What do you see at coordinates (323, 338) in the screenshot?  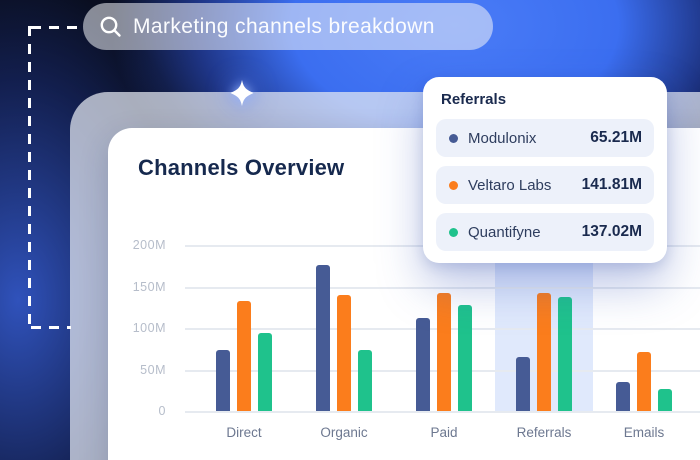 I see `bar-modulonix-organic` at bounding box center [323, 338].